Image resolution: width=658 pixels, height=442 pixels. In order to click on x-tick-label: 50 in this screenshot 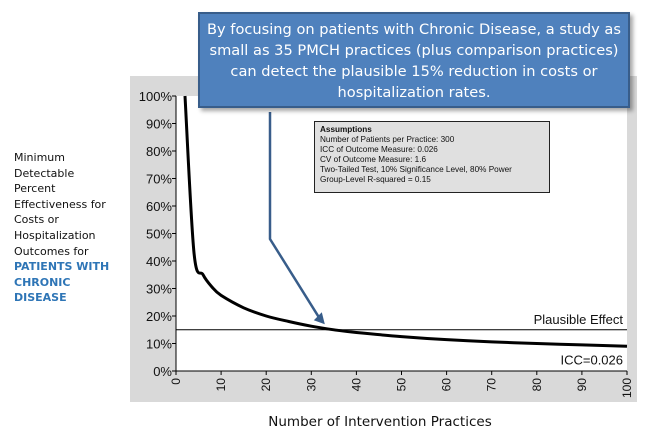, I will do `click(402, 385)`.